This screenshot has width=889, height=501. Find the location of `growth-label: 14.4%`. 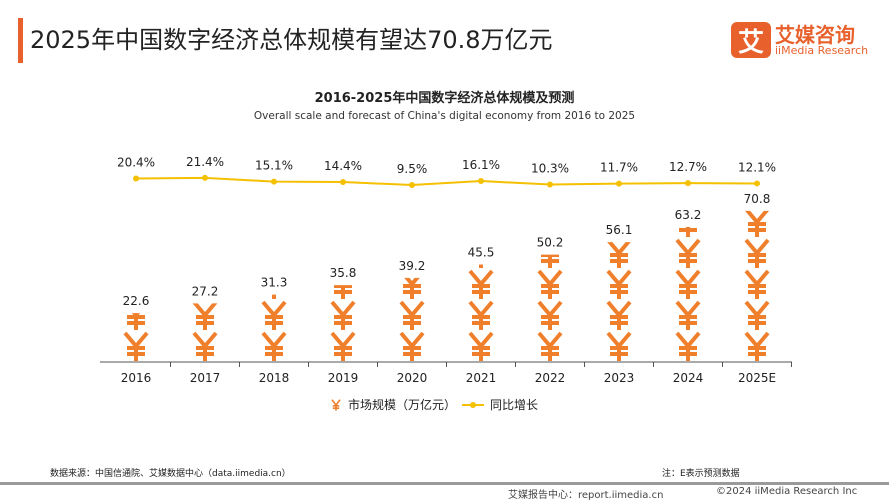

growth-label: 14.4% is located at coordinates (343, 166).